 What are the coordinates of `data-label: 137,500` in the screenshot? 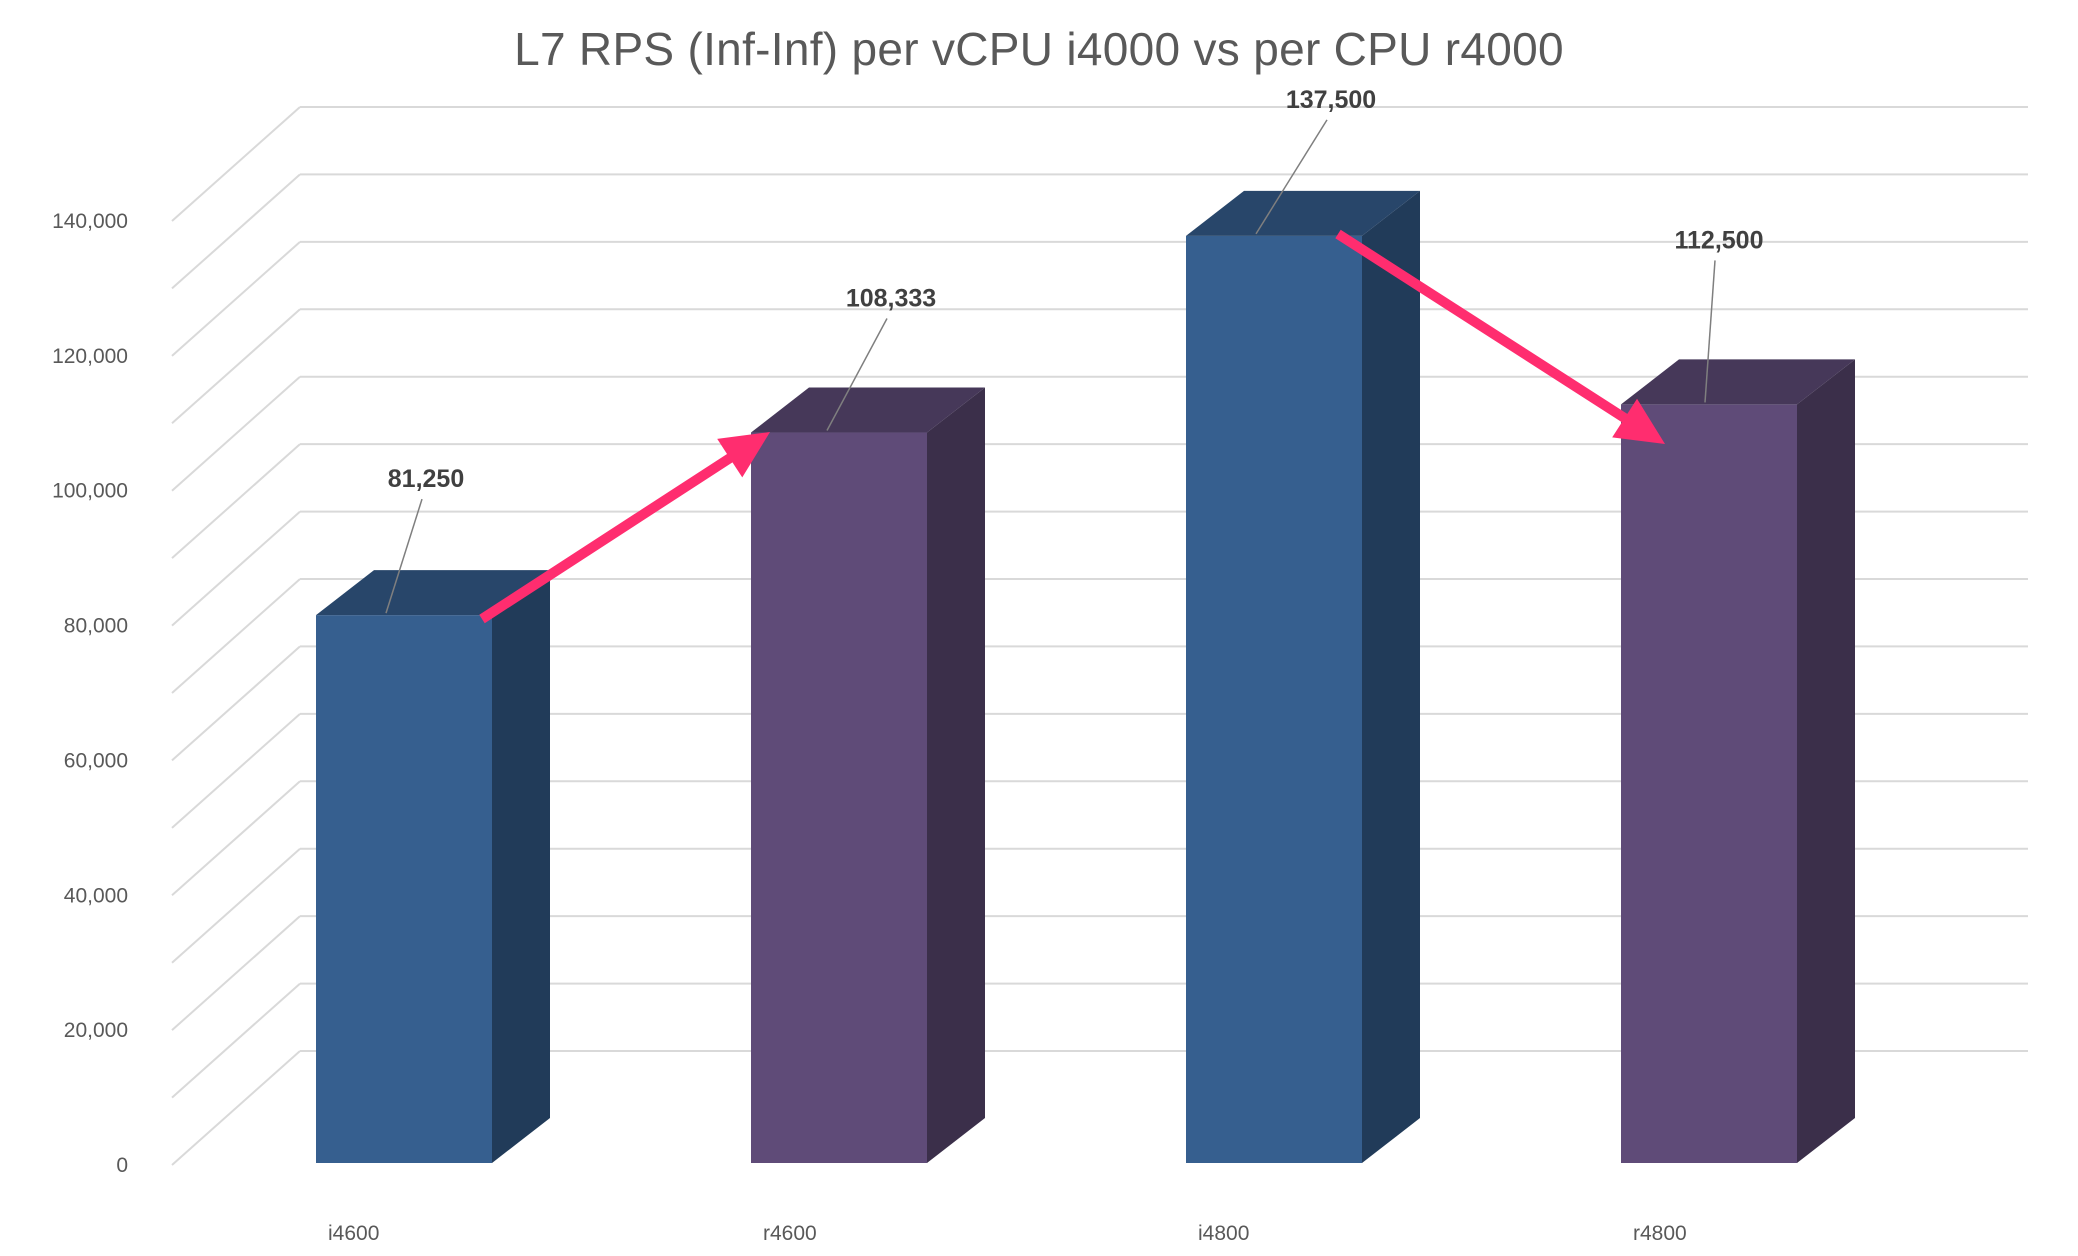 It's located at (1331, 100).